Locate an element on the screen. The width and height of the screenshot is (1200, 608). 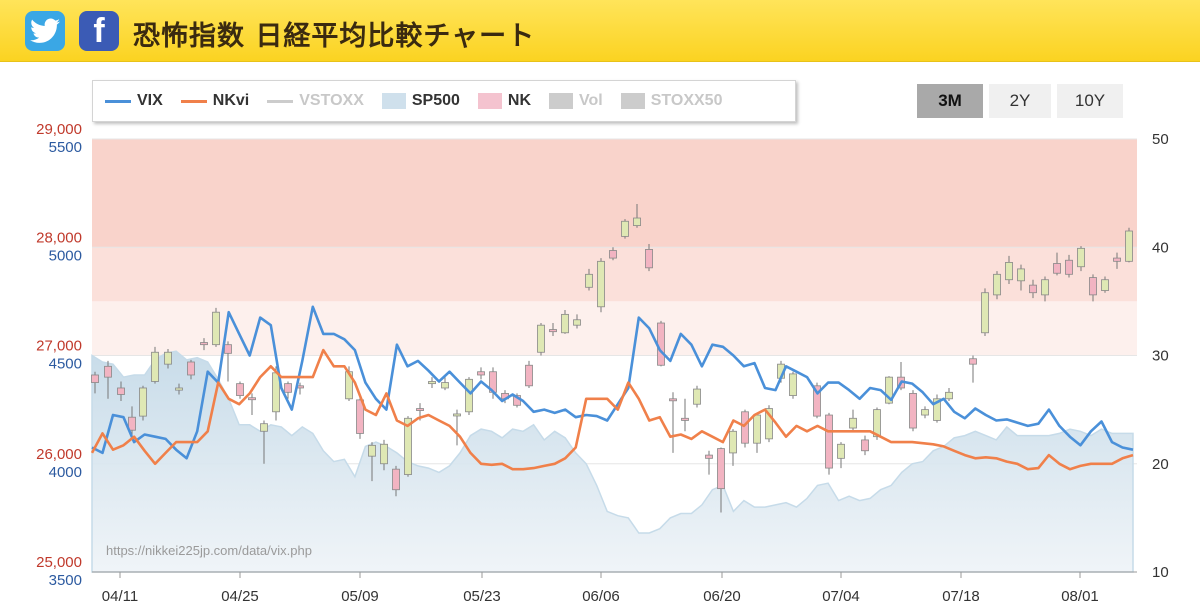
legend-item-vstoxx: VSTOXX is located at coordinates (315, 101).